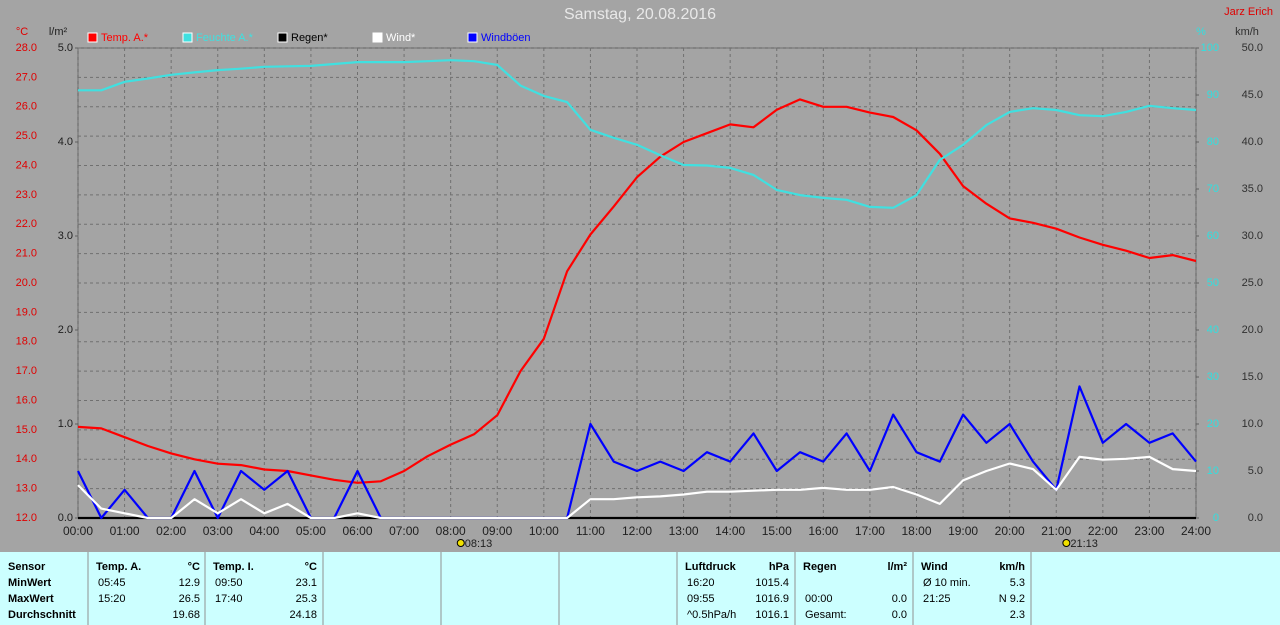  Describe the element at coordinates (26, 107) in the screenshot. I see `y-tick-label: 26.0` at that location.